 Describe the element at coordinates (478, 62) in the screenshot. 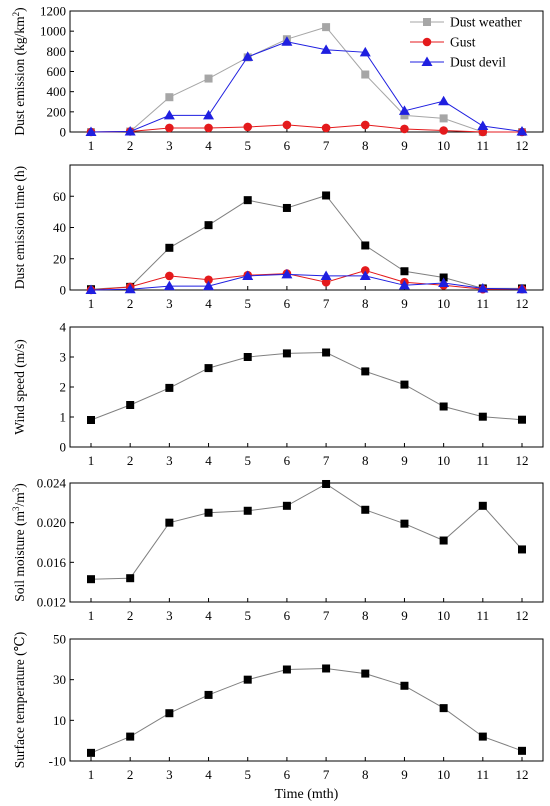

I see `legend-label: Dust devil` at that location.